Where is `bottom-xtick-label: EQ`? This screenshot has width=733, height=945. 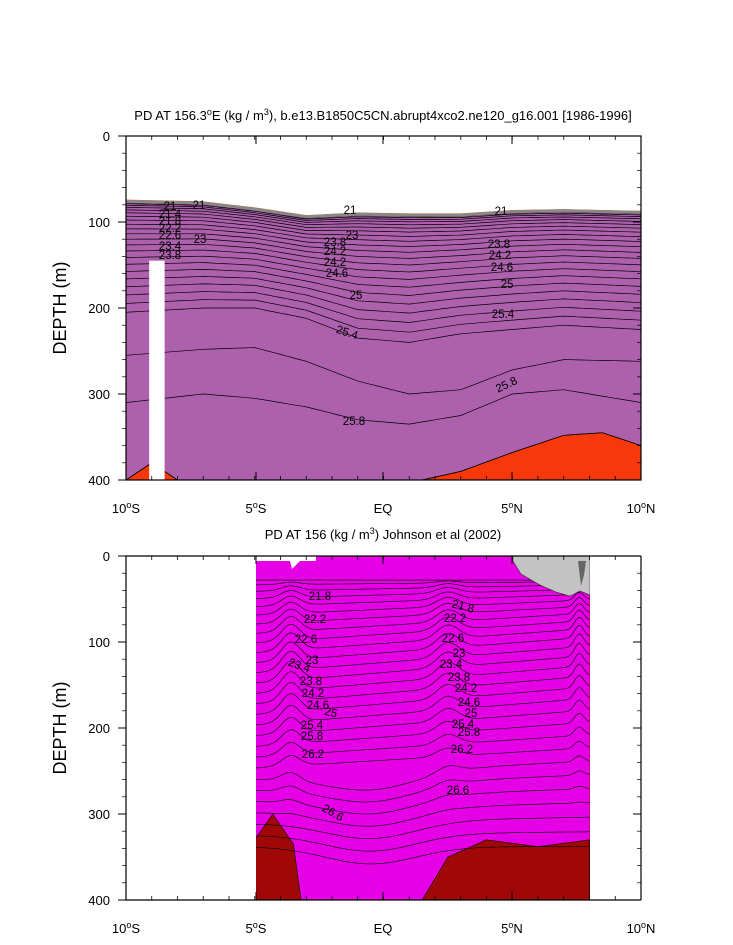
bottom-xtick-label: EQ is located at coordinates (383, 928).